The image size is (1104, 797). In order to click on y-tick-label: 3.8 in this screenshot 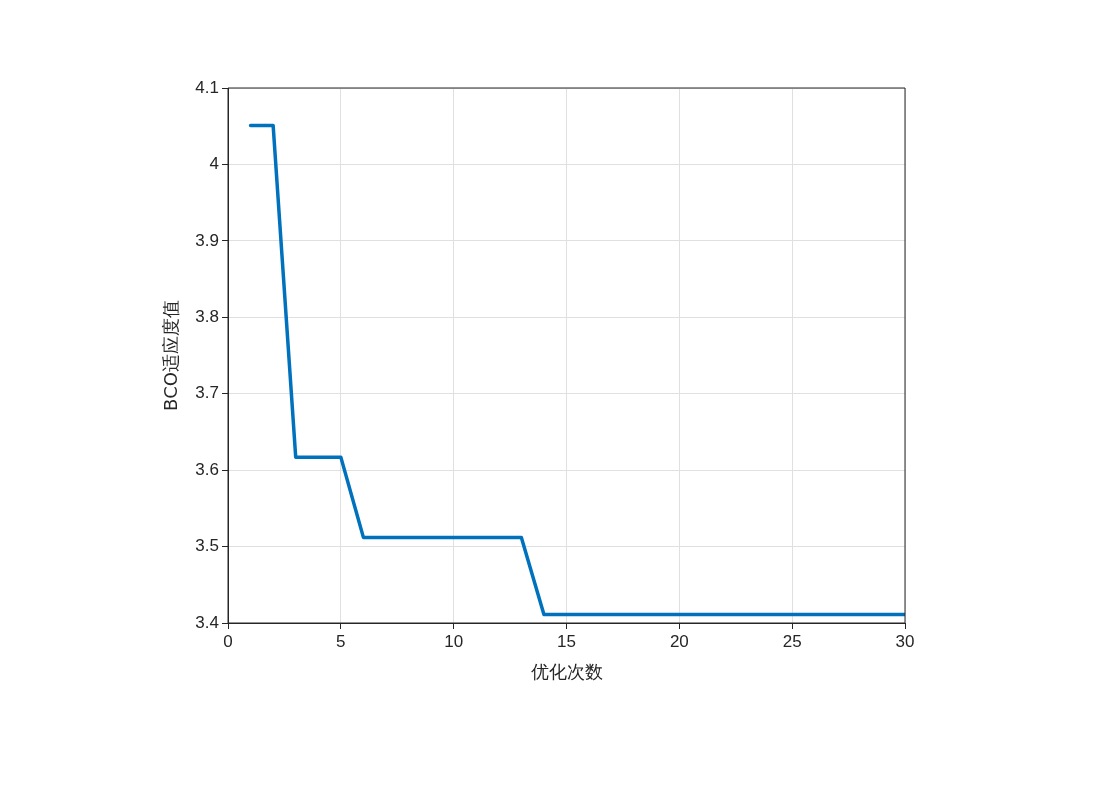, I will do `click(207, 316)`.